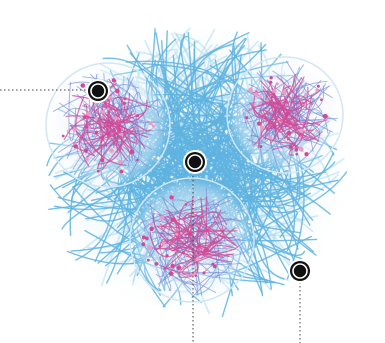 The width and height of the screenshot is (385, 343). I want to click on marker-upper-left-sphere, so click(98, 91).